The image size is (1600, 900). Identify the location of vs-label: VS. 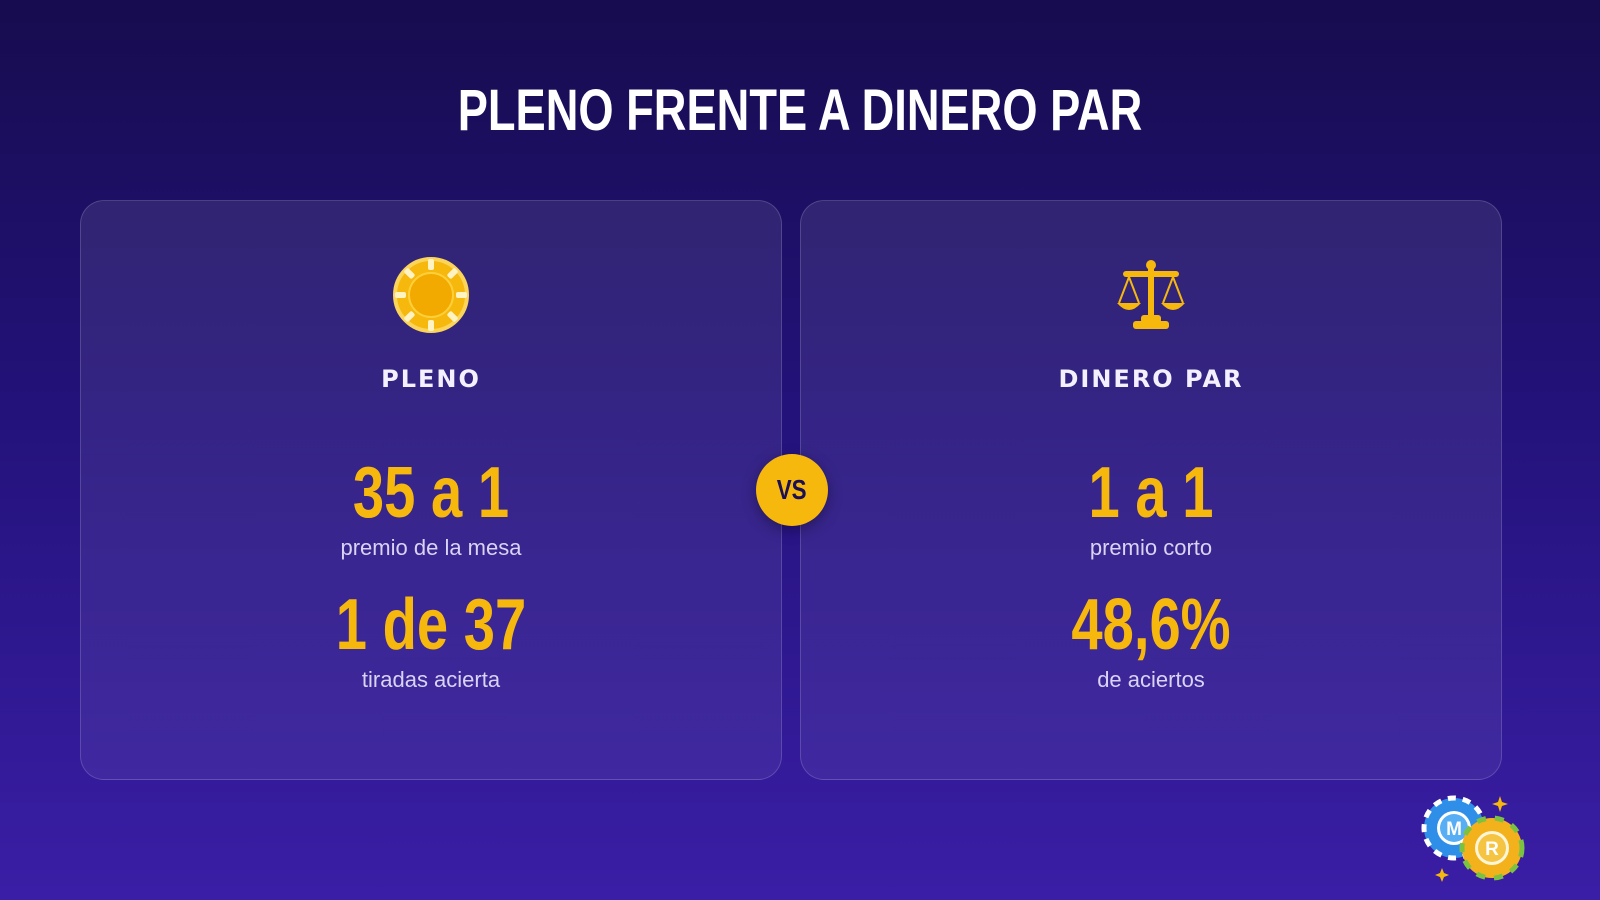
(792, 489).